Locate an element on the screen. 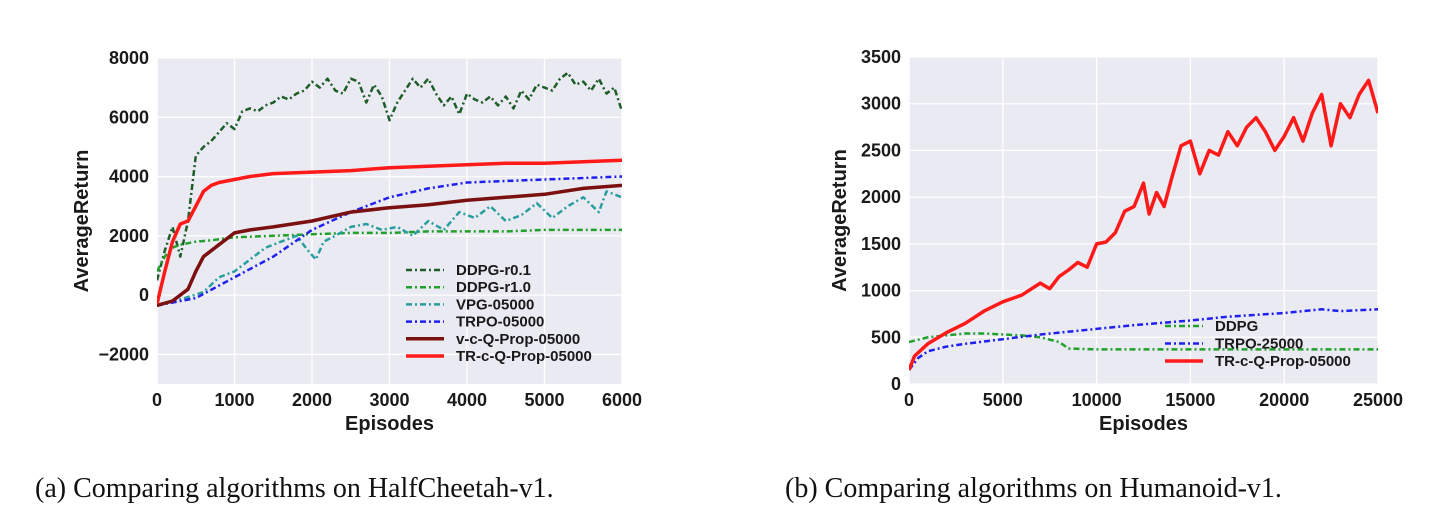 This screenshot has width=1442, height=528. legend-label: TRPO-05000 is located at coordinates (500, 322).